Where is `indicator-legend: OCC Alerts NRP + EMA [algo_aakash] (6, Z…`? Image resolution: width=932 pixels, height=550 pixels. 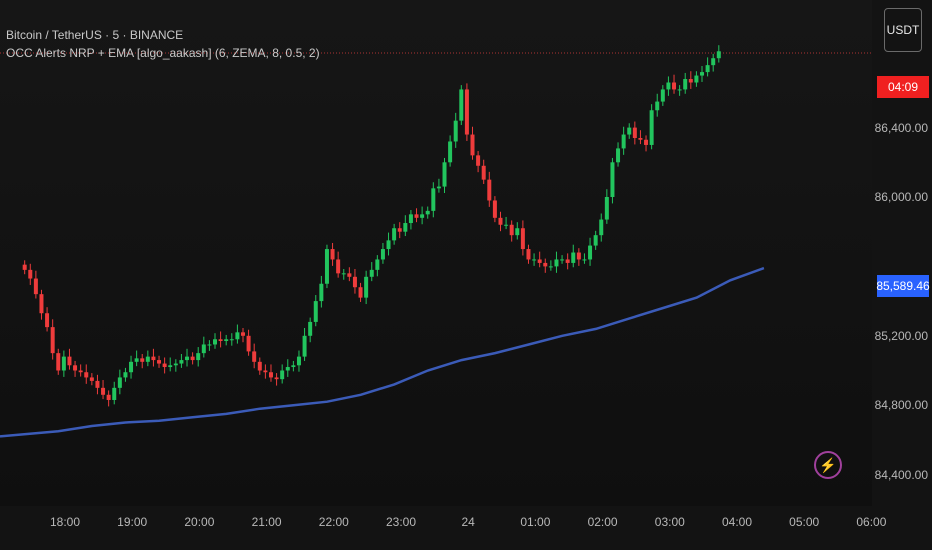 indicator-legend: OCC Alerts NRP + EMA [algo_aakash] (6, Z… is located at coordinates (163, 53).